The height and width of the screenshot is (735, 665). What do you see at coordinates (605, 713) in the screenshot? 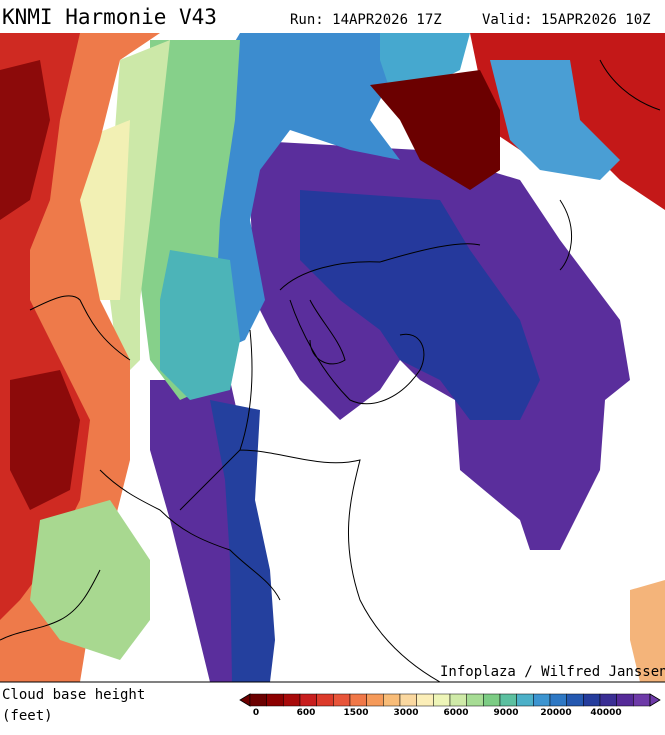
I see `colorbar-label: 40000` at bounding box center [605, 713].